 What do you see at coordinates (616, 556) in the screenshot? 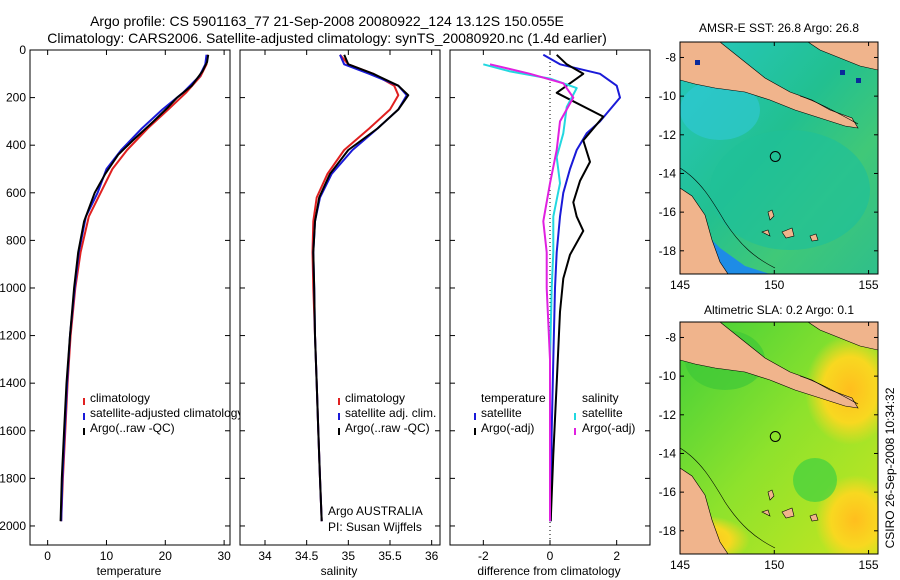
I see `x-tick-label: 2` at bounding box center [616, 556].